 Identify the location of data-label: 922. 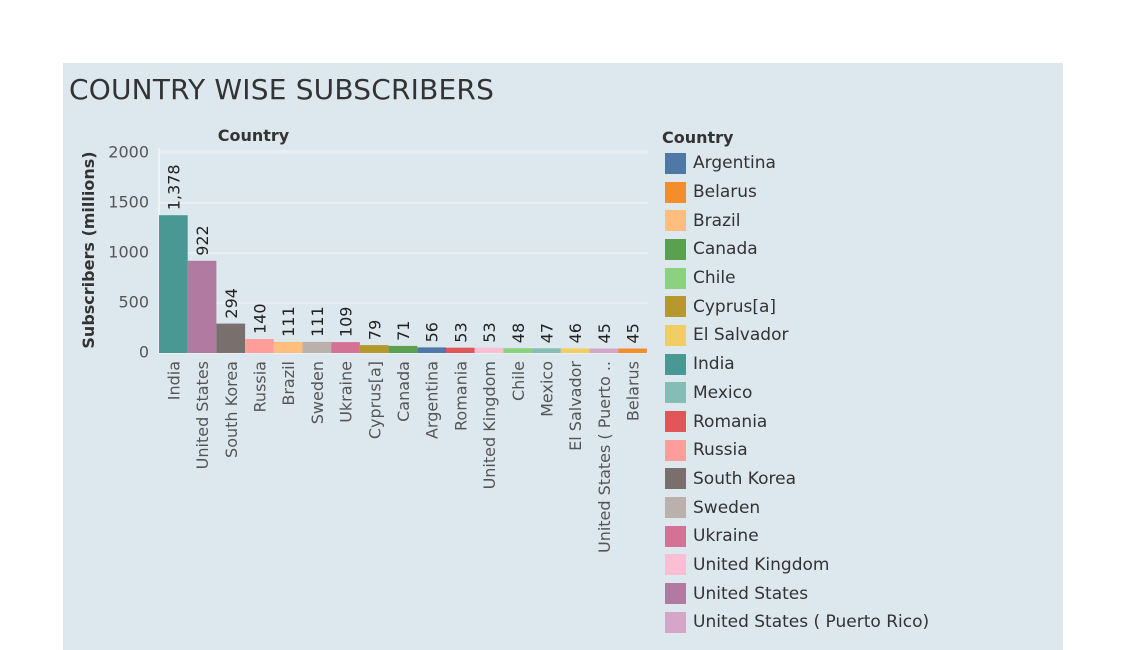
(202, 240).